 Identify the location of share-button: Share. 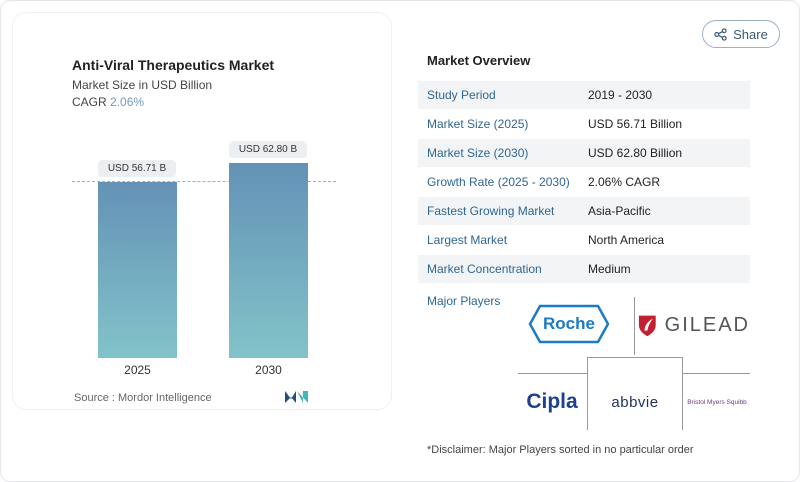
(741, 34).